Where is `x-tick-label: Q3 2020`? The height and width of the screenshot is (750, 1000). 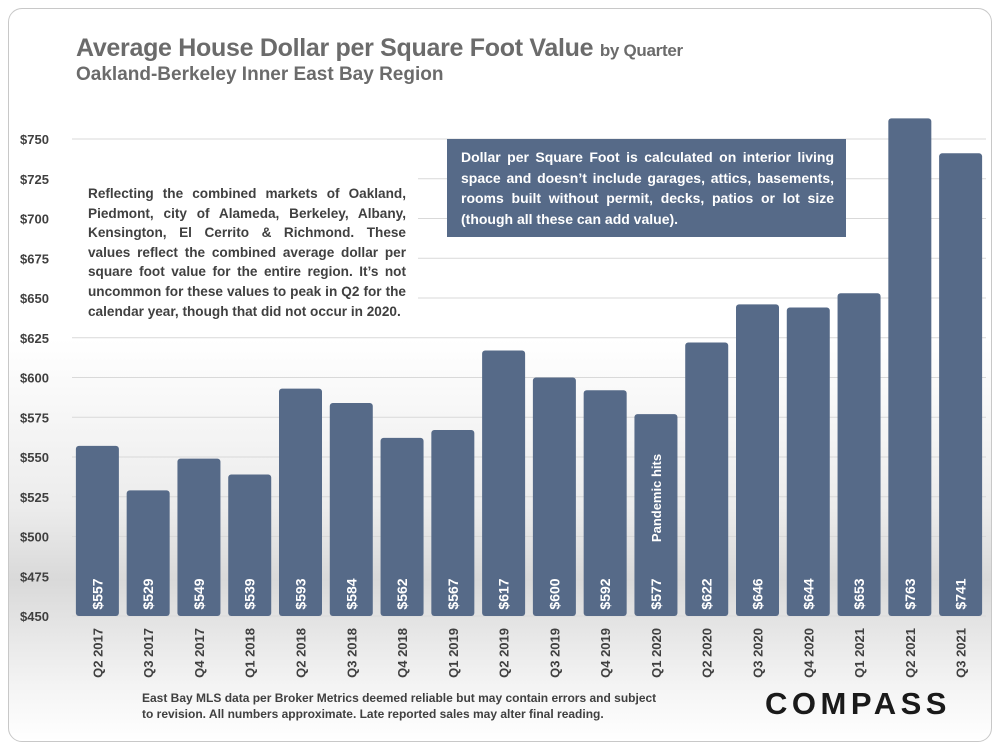
x-tick-label: Q3 2020 is located at coordinates (758, 653).